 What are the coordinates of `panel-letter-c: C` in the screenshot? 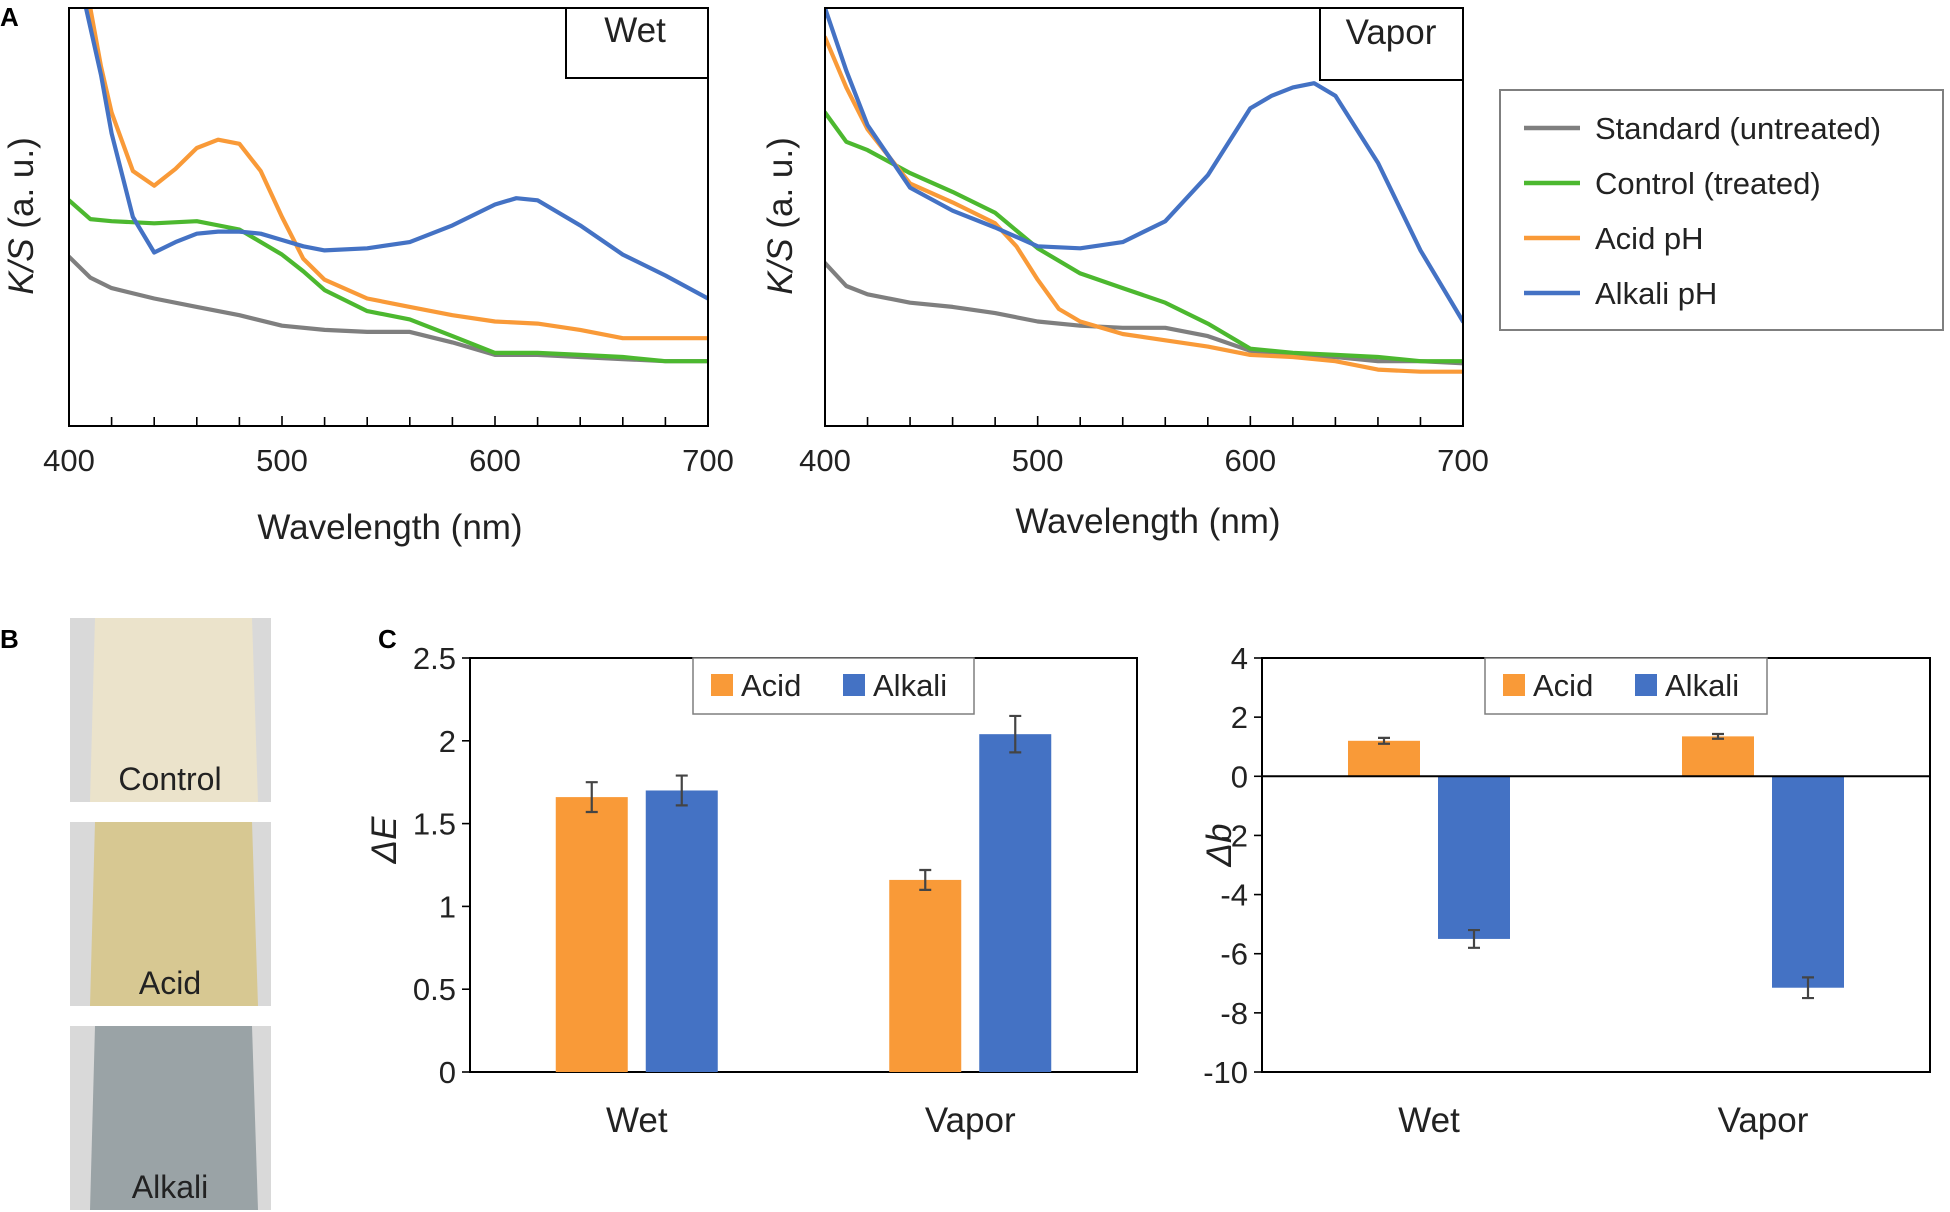 It's located at (387, 639).